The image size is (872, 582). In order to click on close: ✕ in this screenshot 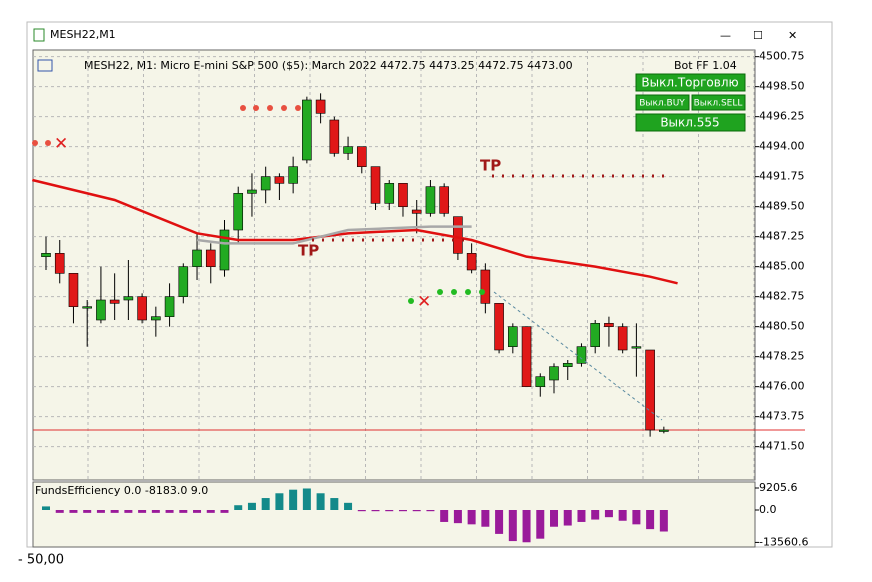, I will do `click(792, 35)`.